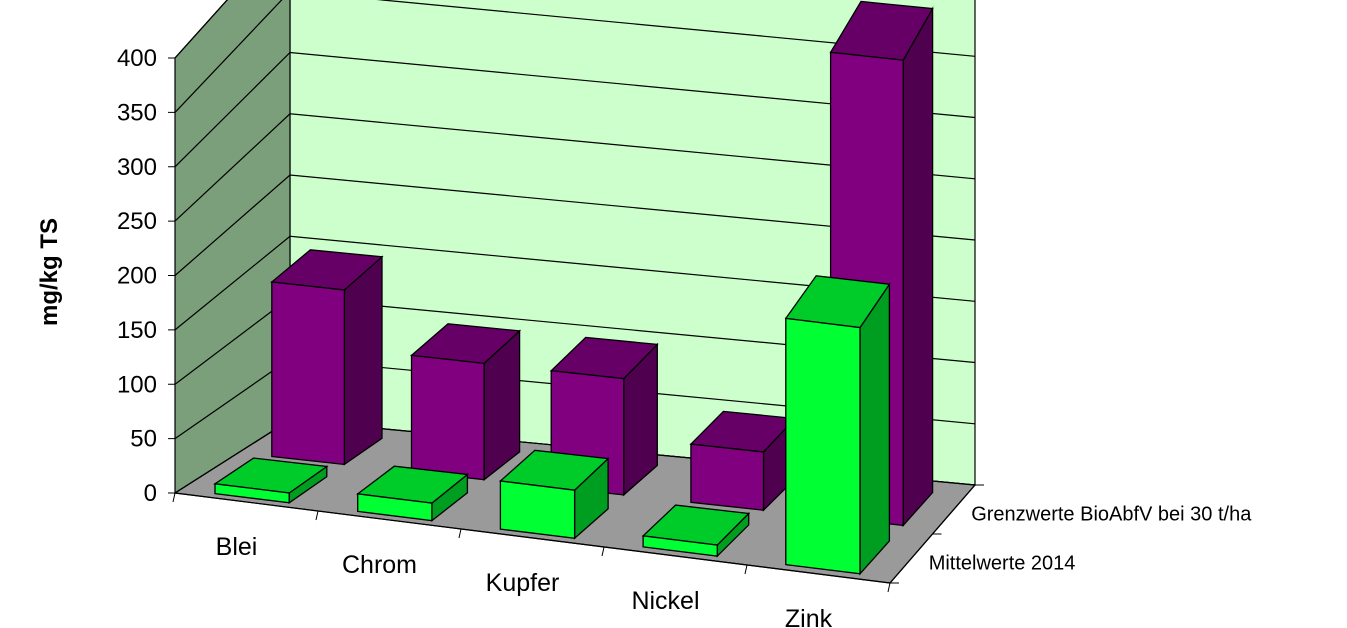 This screenshot has width=1347, height=628. What do you see at coordinates (1002, 563) in the screenshot?
I see `series-label: Mittelwerte 2014` at bounding box center [1002, 563].